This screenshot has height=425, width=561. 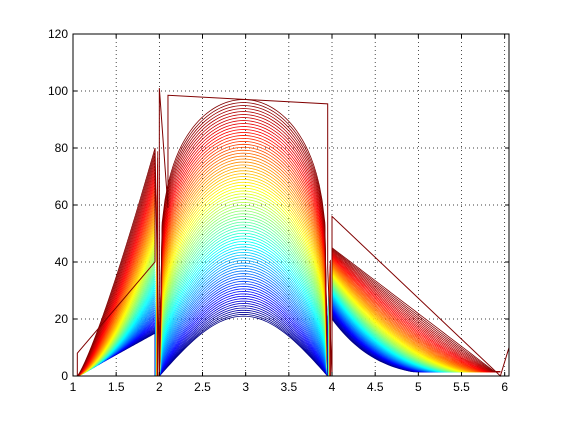 I want to click on x-tick-label-0: 1, so click(x=73, y=387).